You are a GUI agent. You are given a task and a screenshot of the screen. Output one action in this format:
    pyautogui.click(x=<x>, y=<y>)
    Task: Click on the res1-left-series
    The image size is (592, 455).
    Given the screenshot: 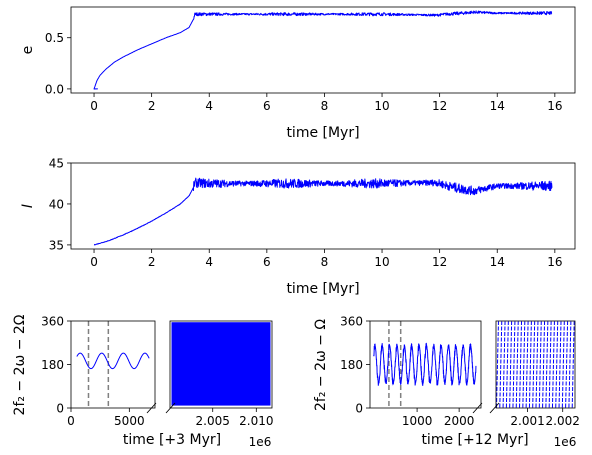 What is the action you would take?
    pyautogui.click(x=113, y=364)
    